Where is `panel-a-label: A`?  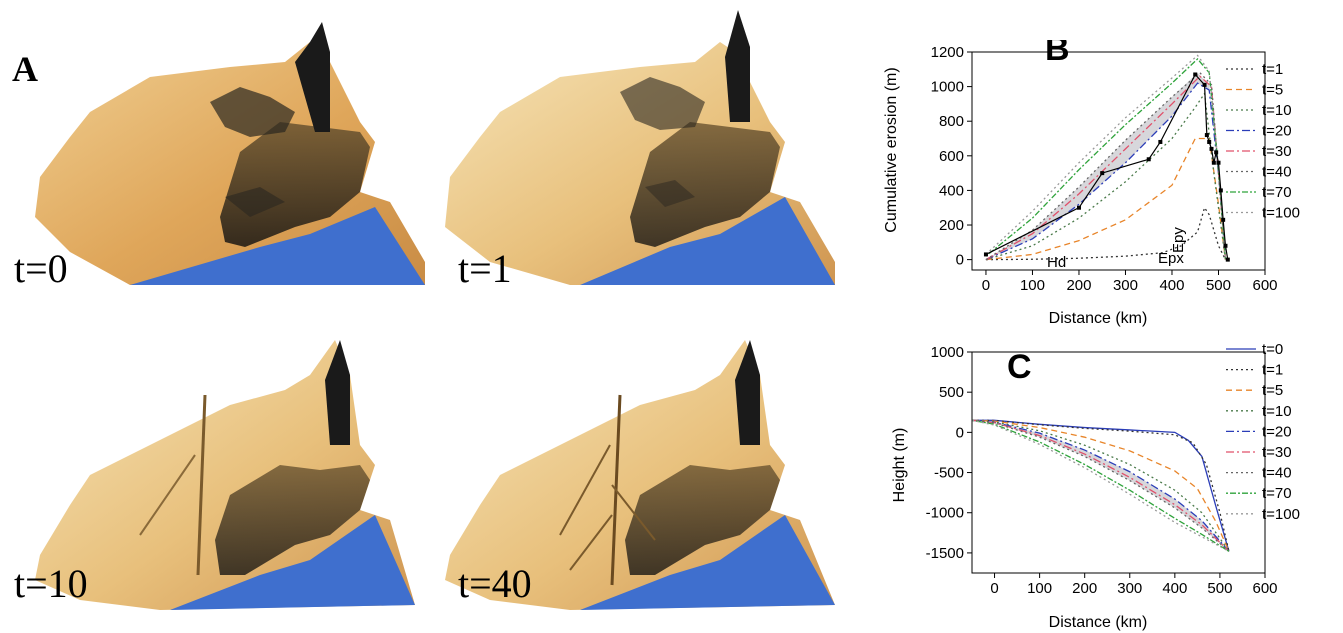
panel-a-label: A is located at coordinates (25, 69).